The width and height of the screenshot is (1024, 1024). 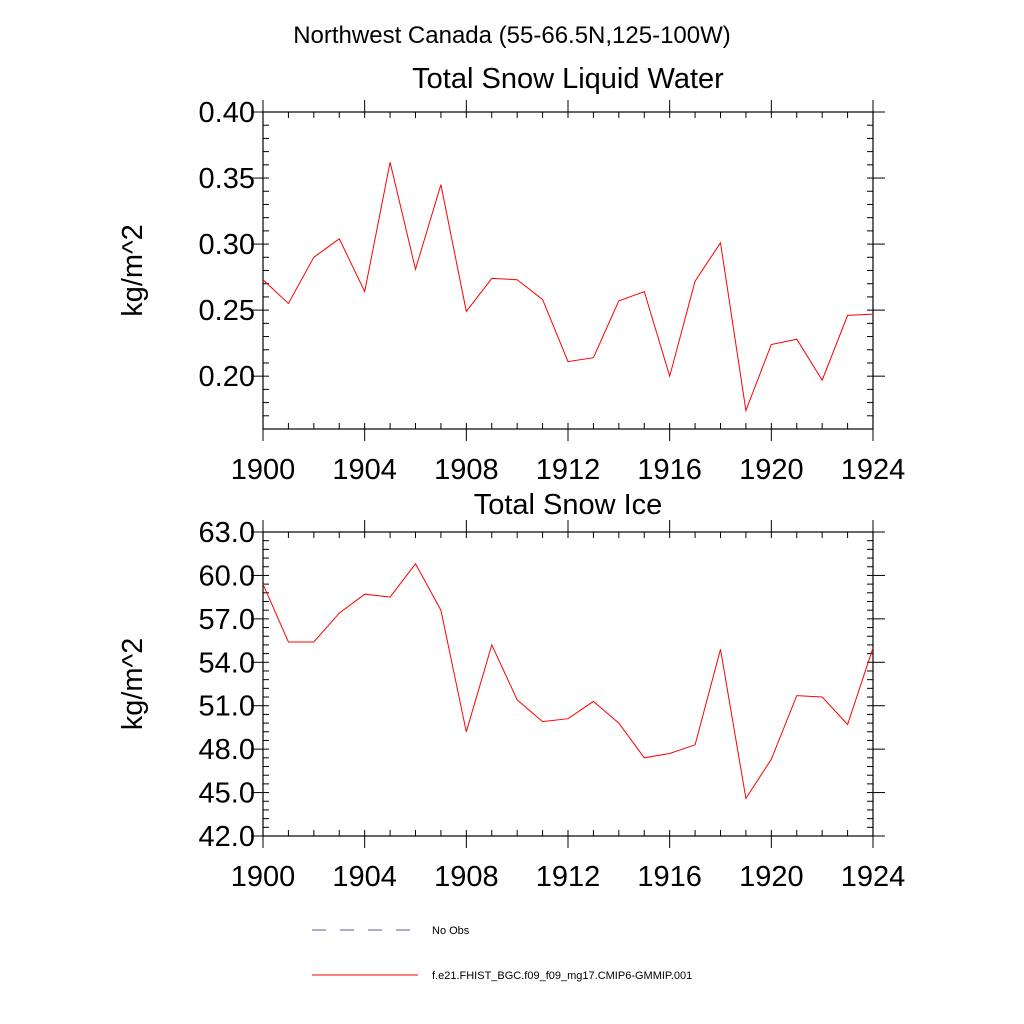 What do you see at coordinates (227, 837) in the screenshot?
I see `y-tick-label: 42.0` at bounding box center [227, 837].